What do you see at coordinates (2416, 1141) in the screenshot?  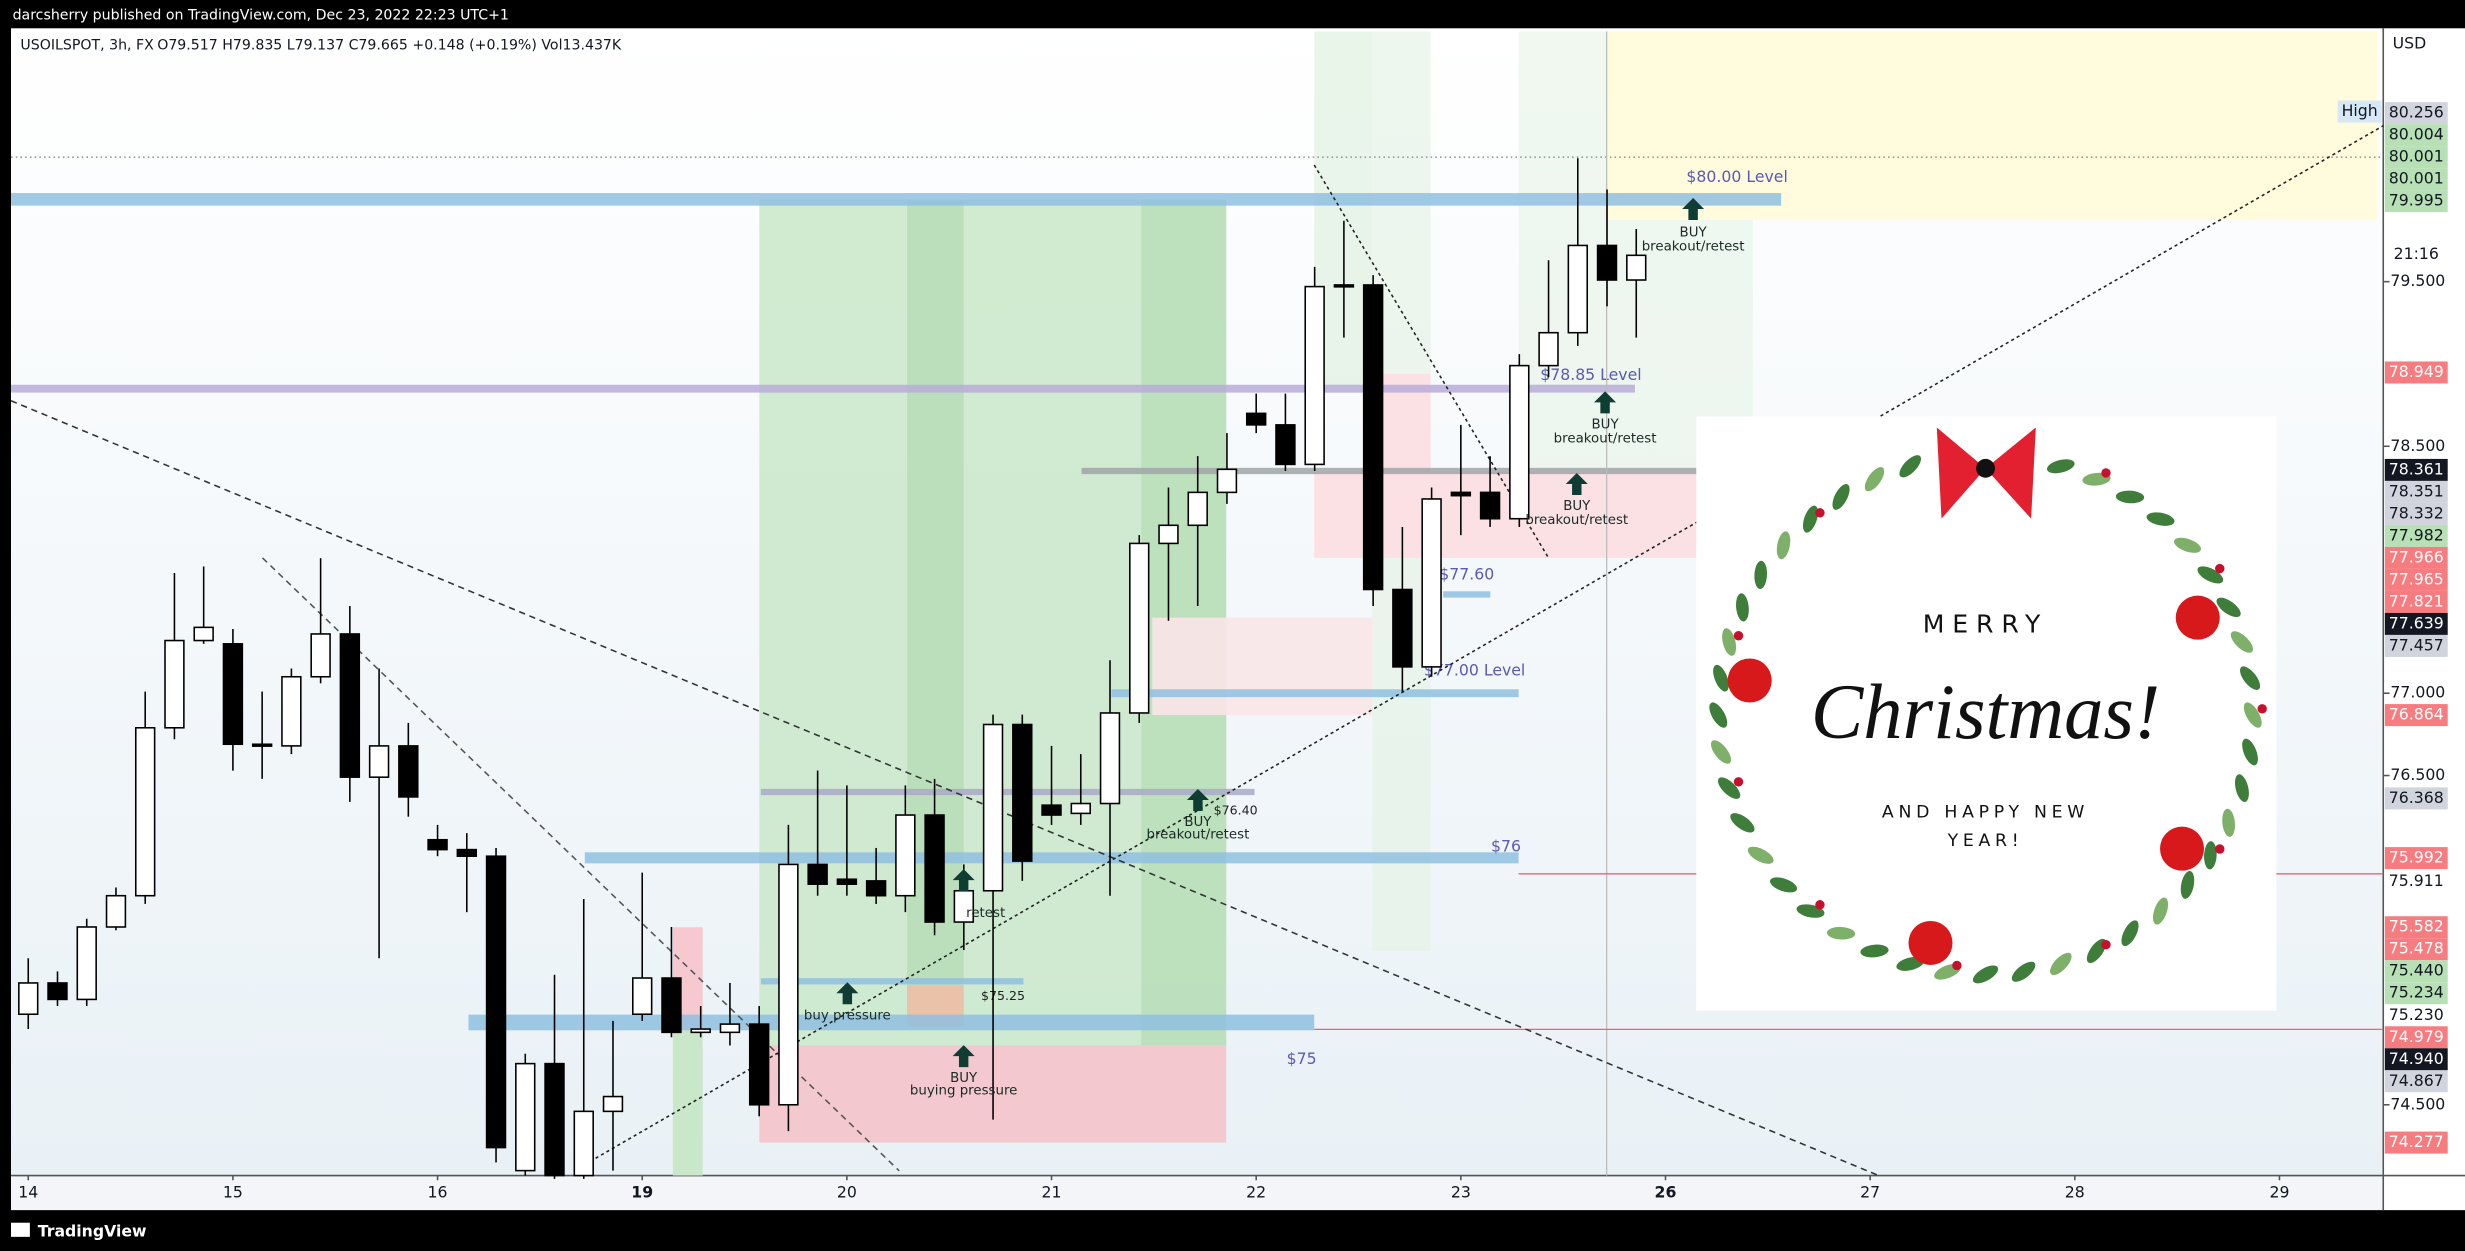 I see `price-tag-label: 74.277` at bounding box center [2416, 1141].